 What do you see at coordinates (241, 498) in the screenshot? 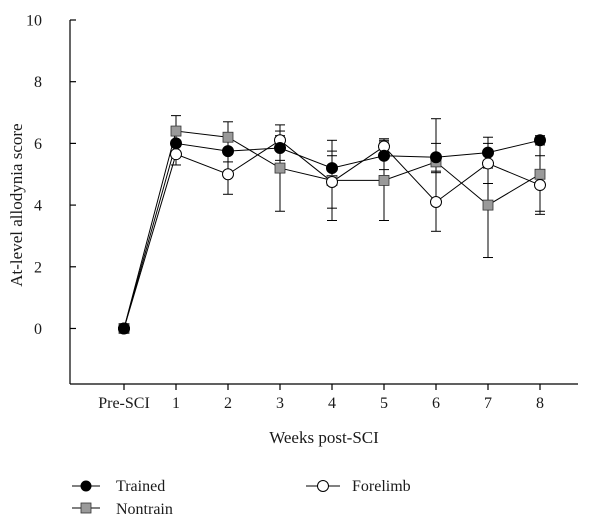
I see `legend: Trained Nontrain Forelimb` at bounding box center [241, 498].